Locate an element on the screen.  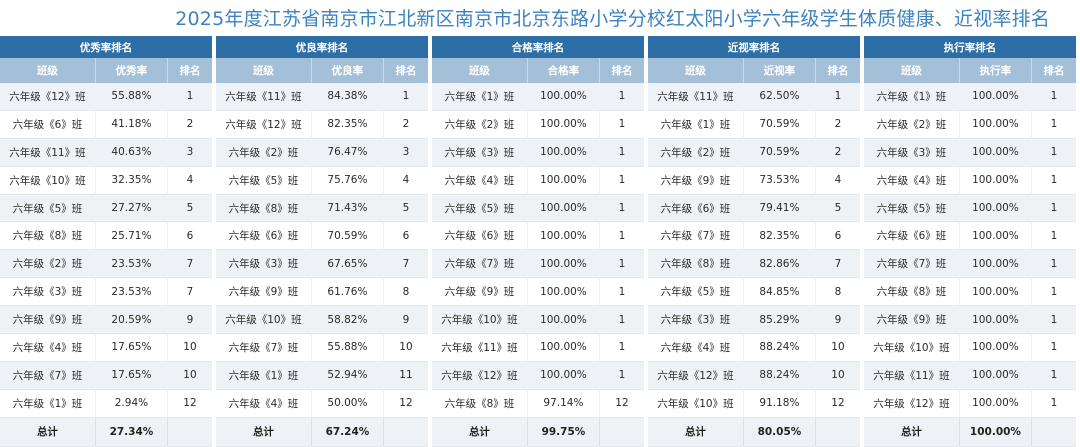
class-cell: 六年级《6》班 is located at coordinates (264, 236).